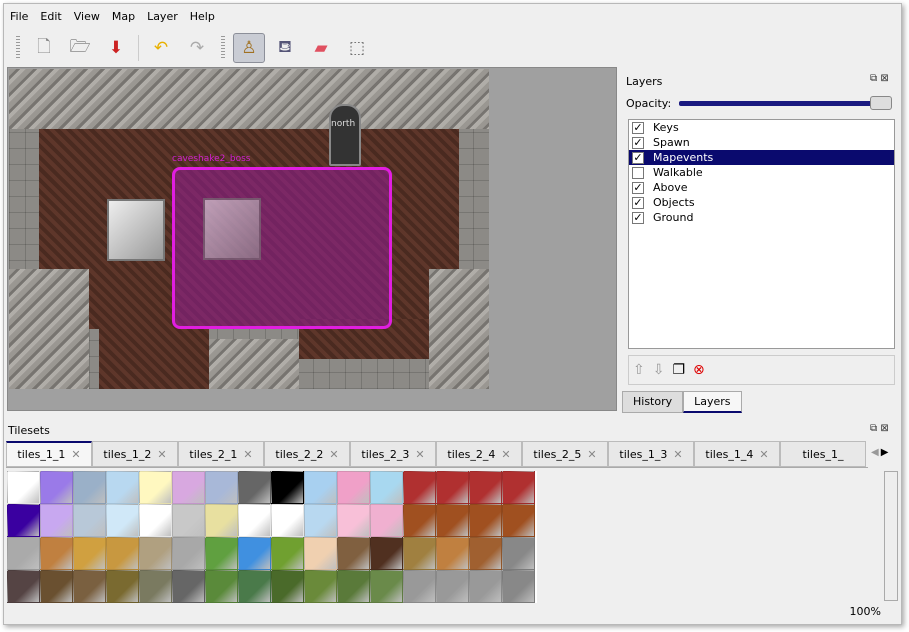 This screenshot has height=632, width=909. I want to click on opacity-slider, so click(785, 103).